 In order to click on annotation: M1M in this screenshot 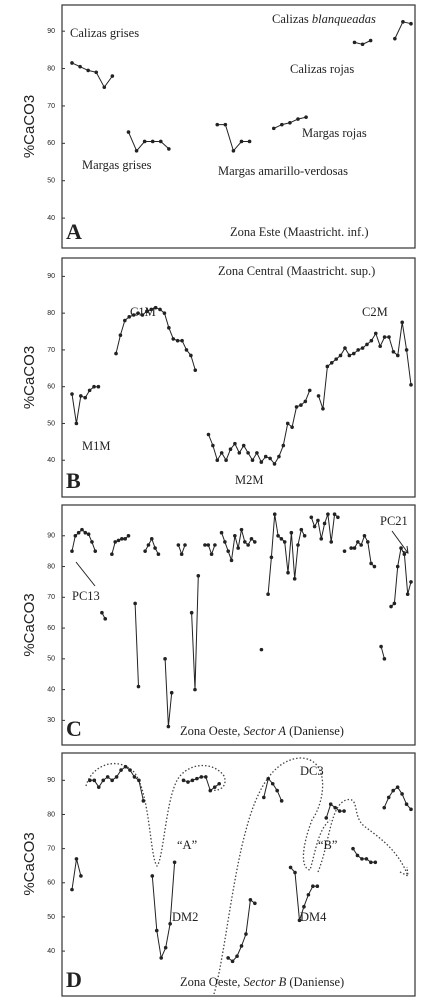, I will do `click(96, 446)`.